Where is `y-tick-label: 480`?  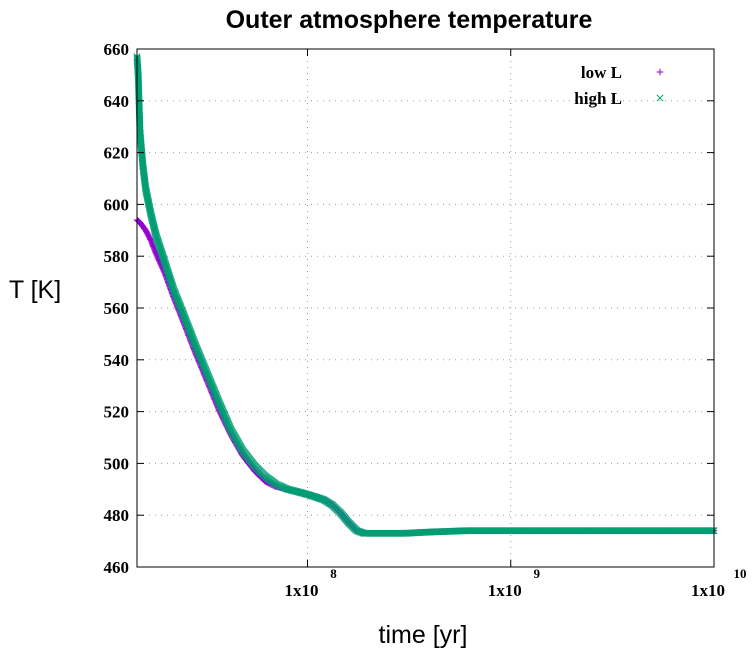 y-tick-label: 480 is located at coordinates (117, 515).